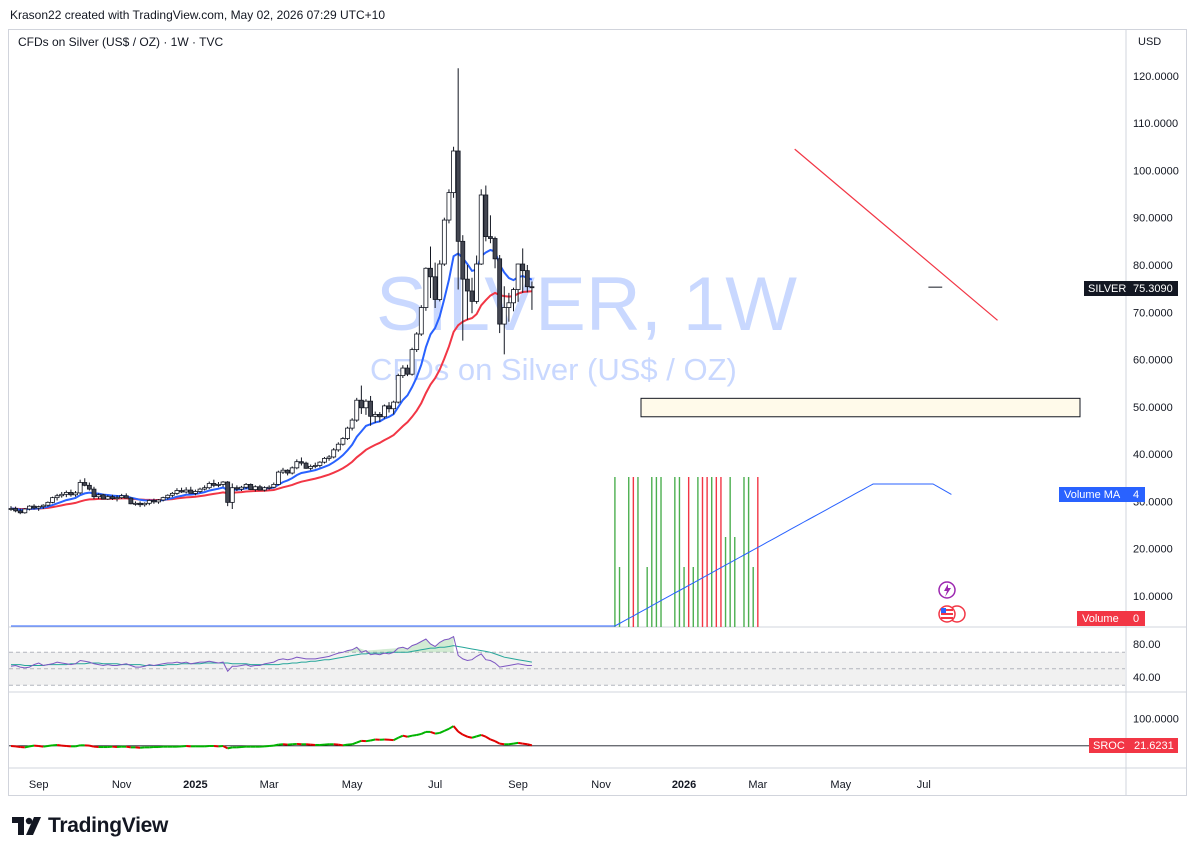  I want to click on us-flag-event-icon, so click(952, 614).